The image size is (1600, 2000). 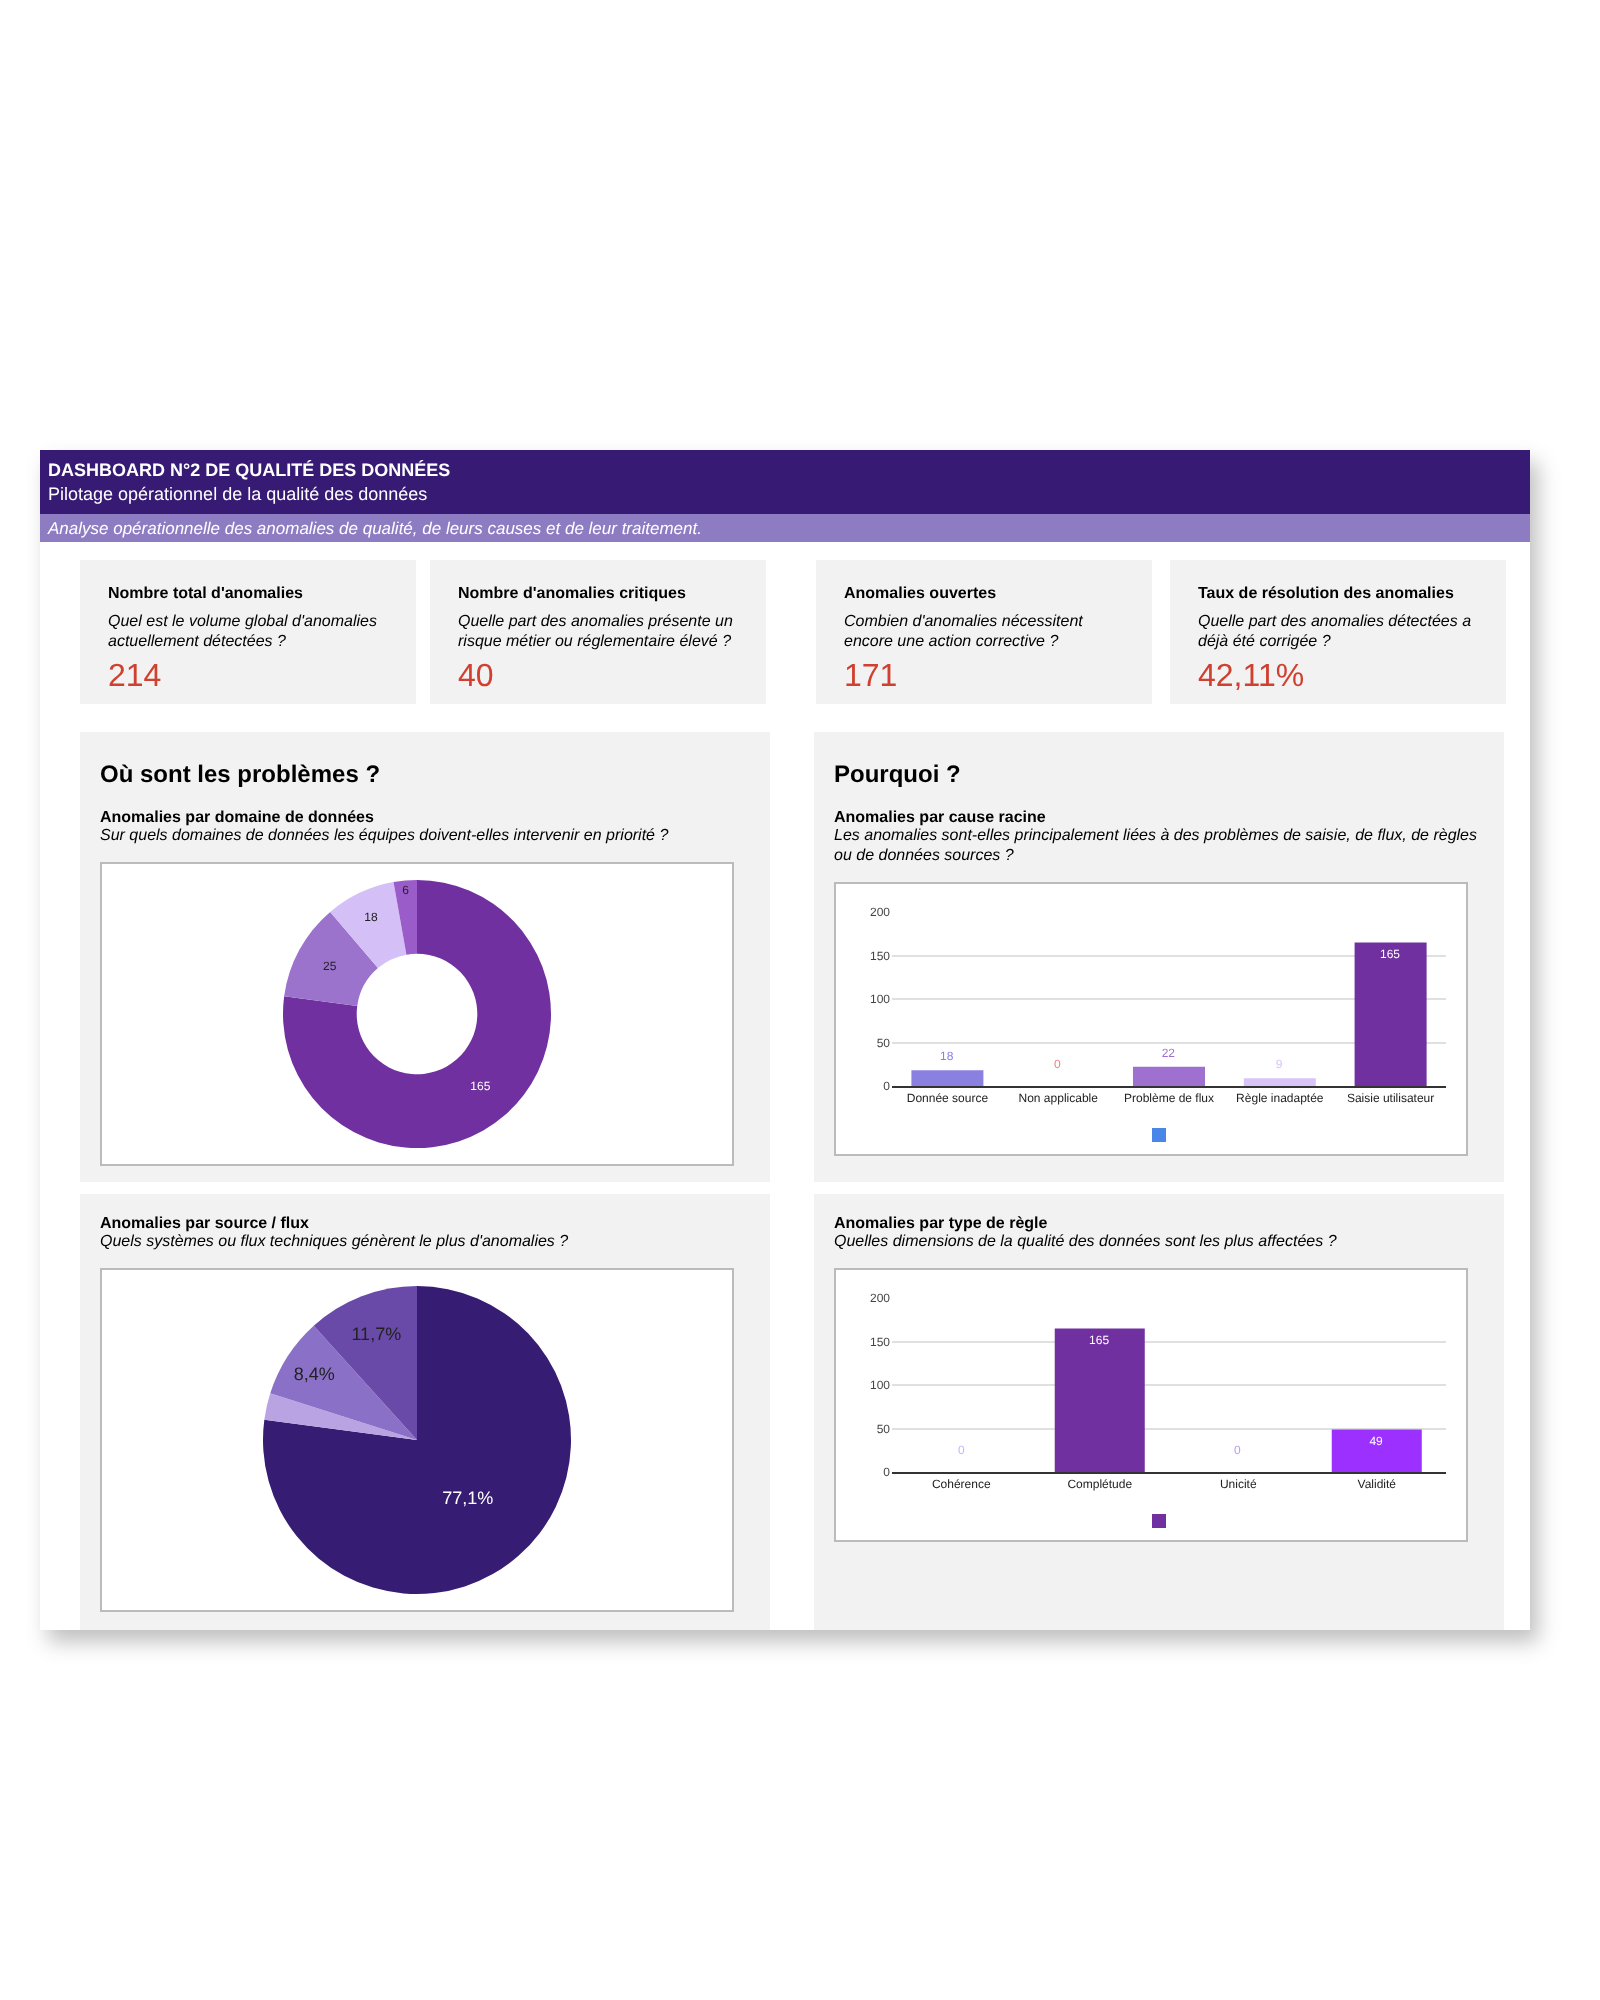 What do you see at coordinates (1252, 678) in the screenshot?
I see `text: 42,11%` at bounding box center [1252, 678].